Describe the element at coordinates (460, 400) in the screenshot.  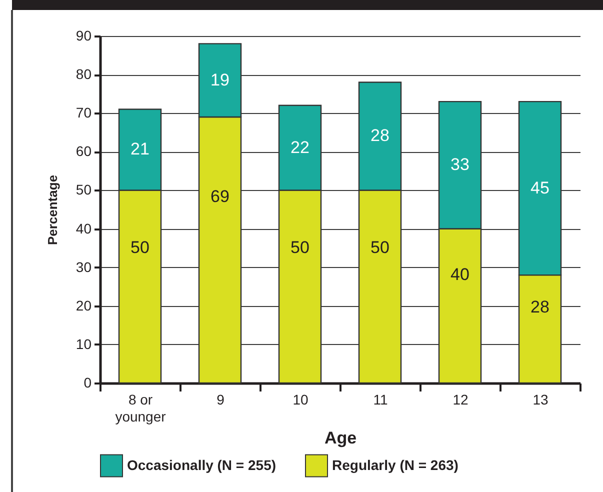
I see `x-tick-label: 12` at that location.